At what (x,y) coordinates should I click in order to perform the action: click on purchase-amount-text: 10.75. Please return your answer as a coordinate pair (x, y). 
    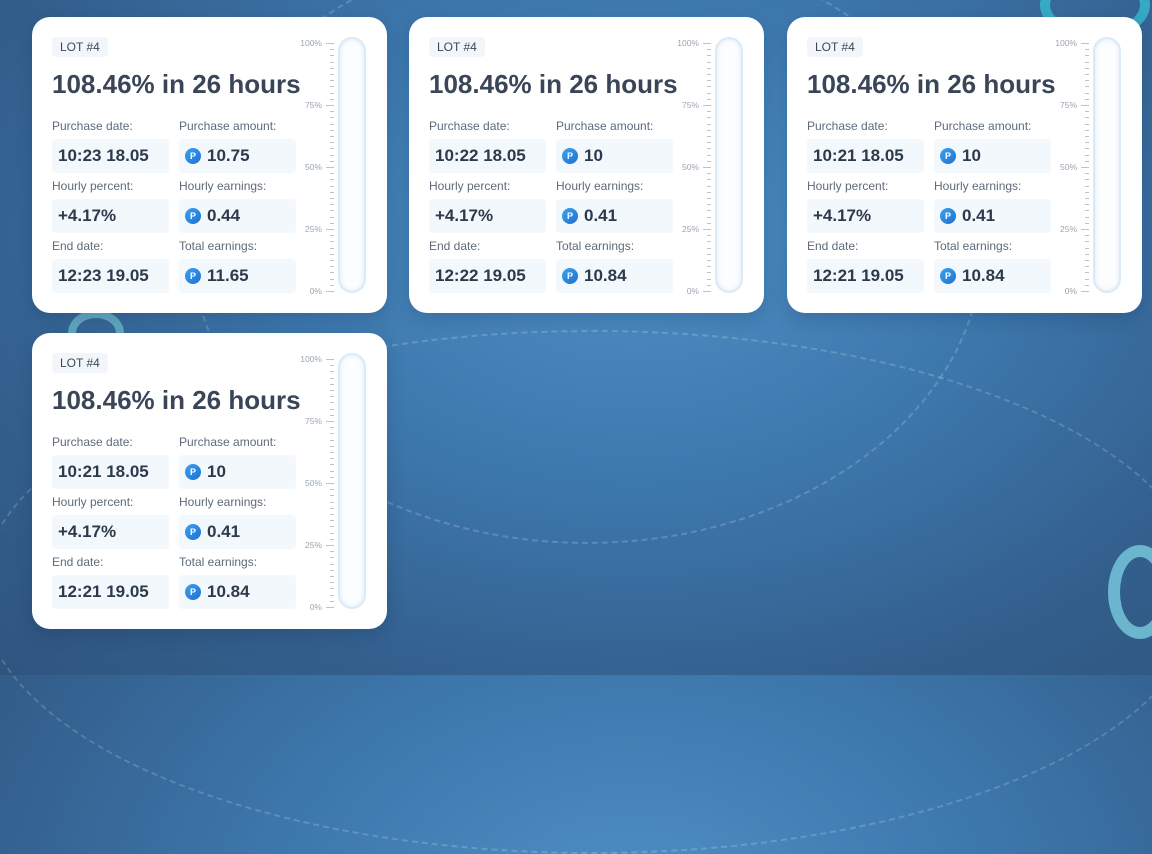
    Looking at the image, I should click on (228, 155).